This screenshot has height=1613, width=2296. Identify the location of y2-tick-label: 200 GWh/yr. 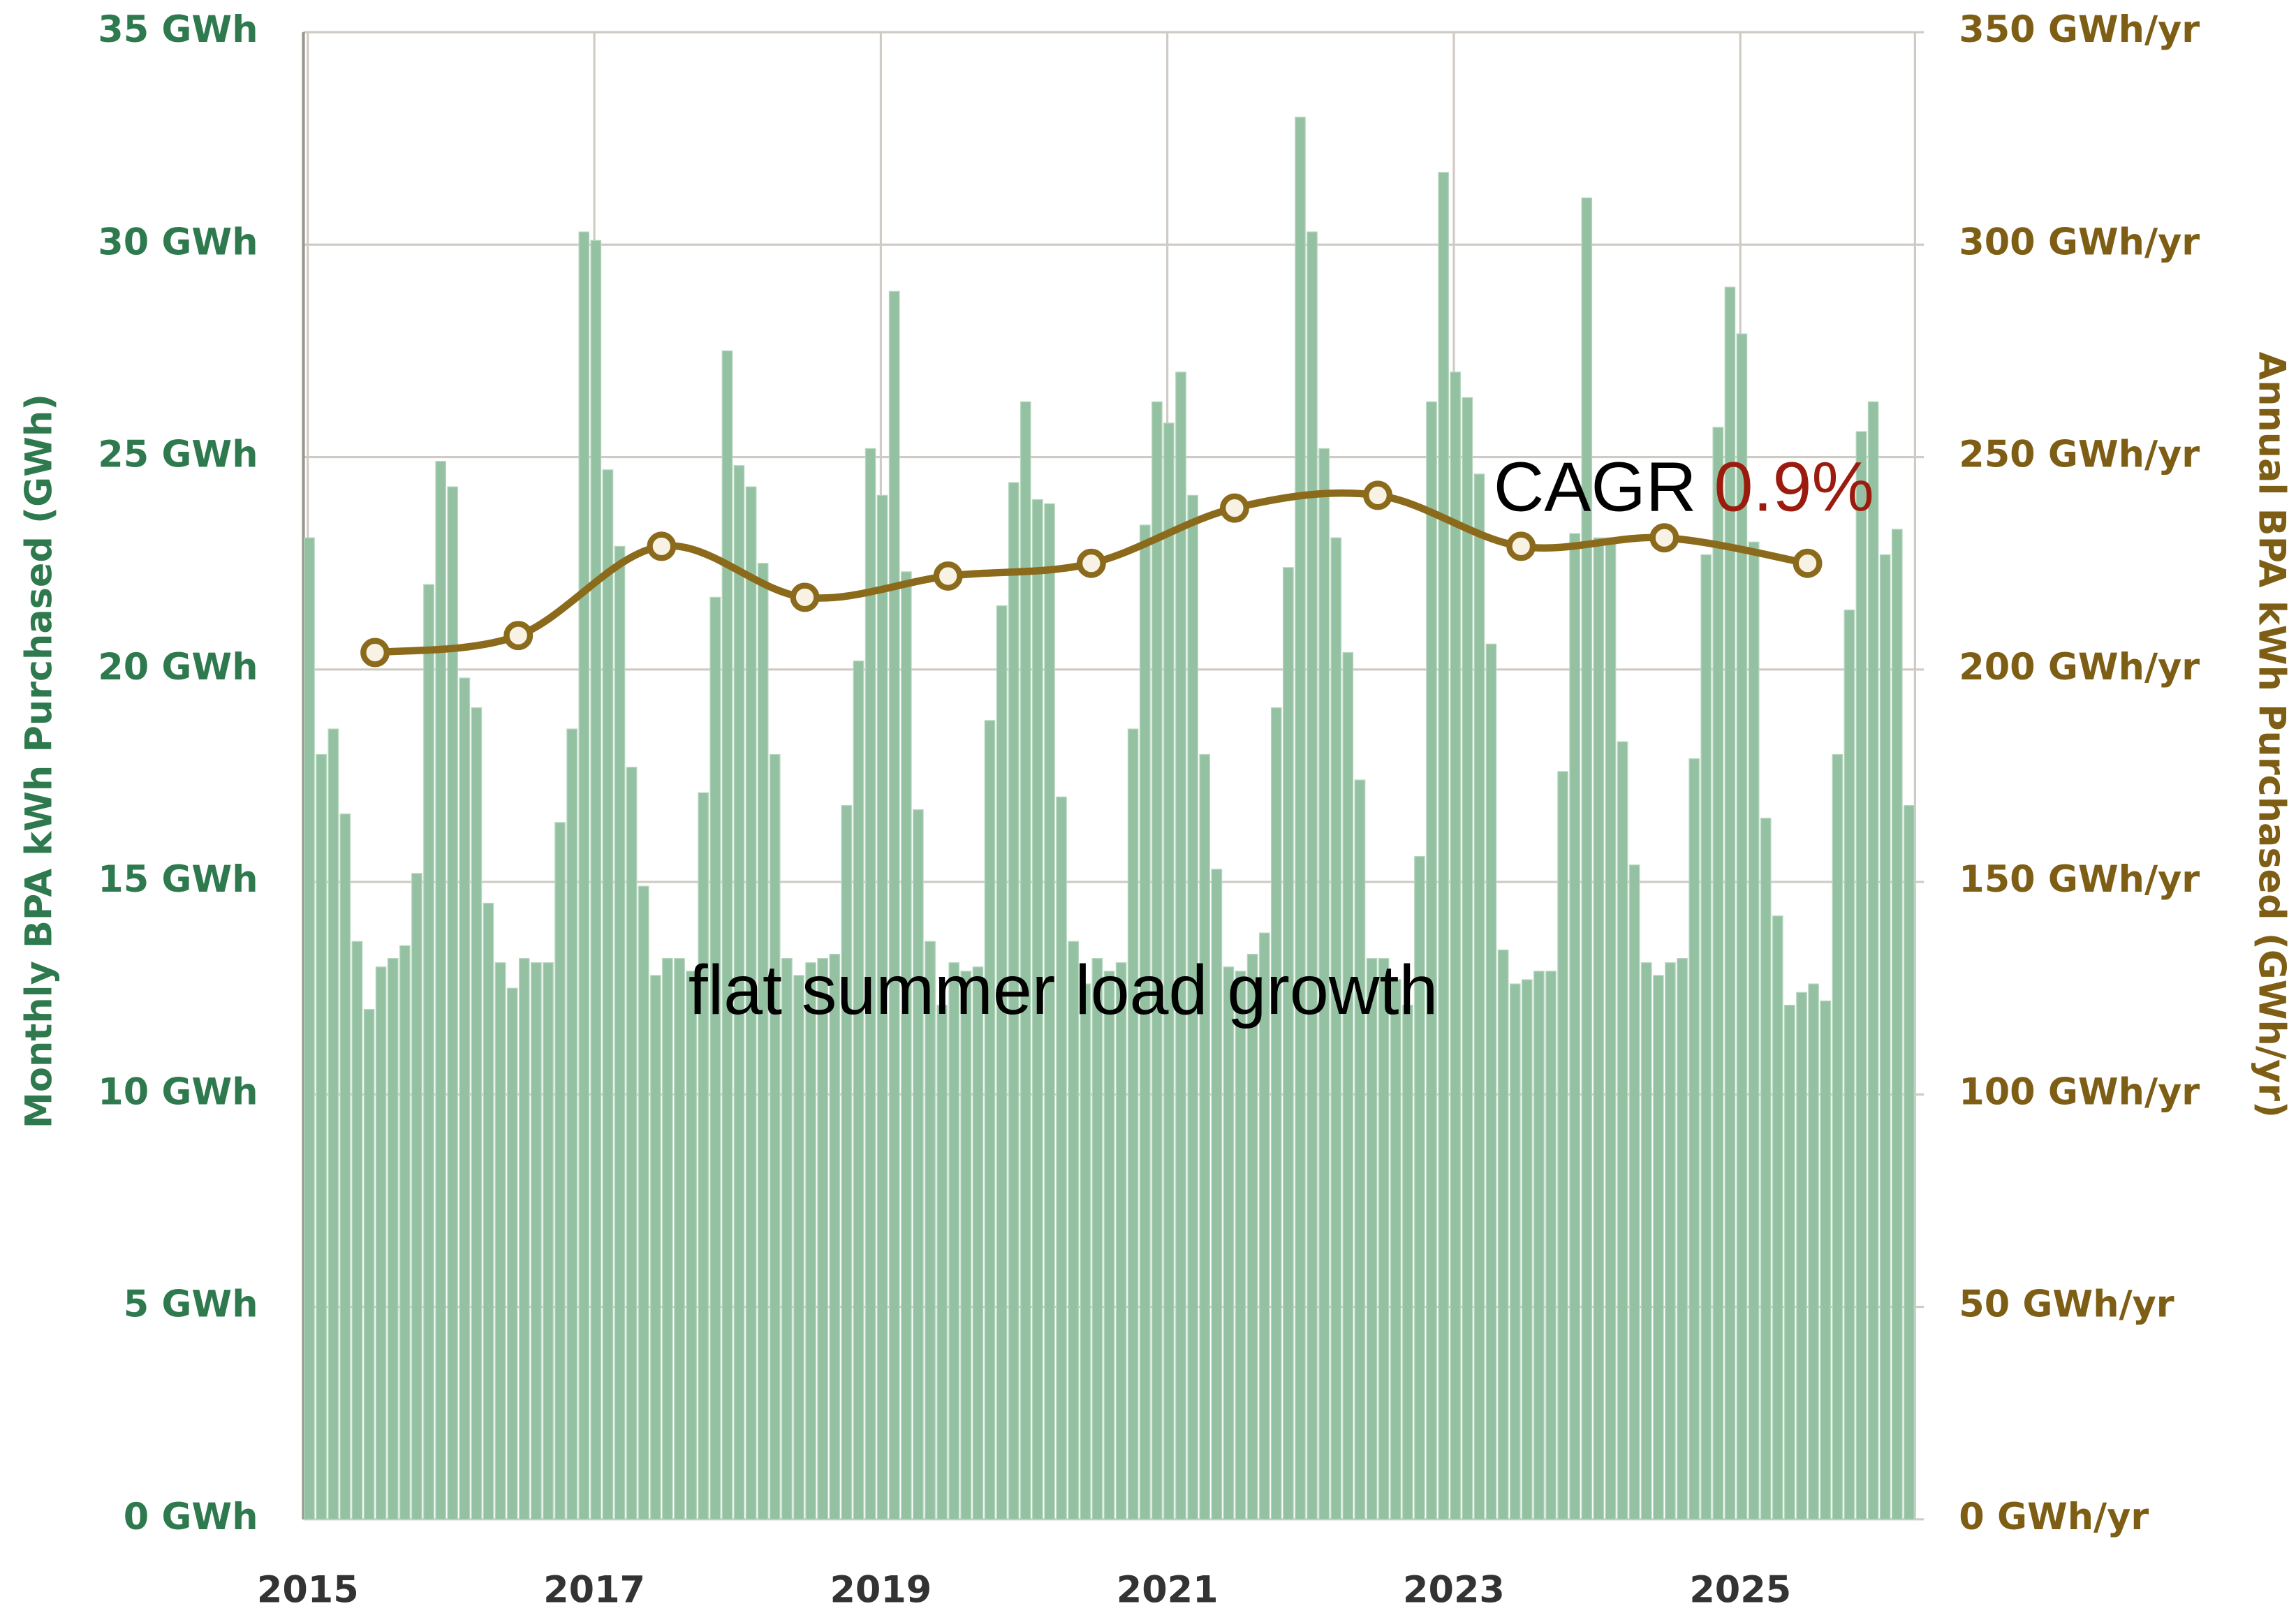
(2079, 667).